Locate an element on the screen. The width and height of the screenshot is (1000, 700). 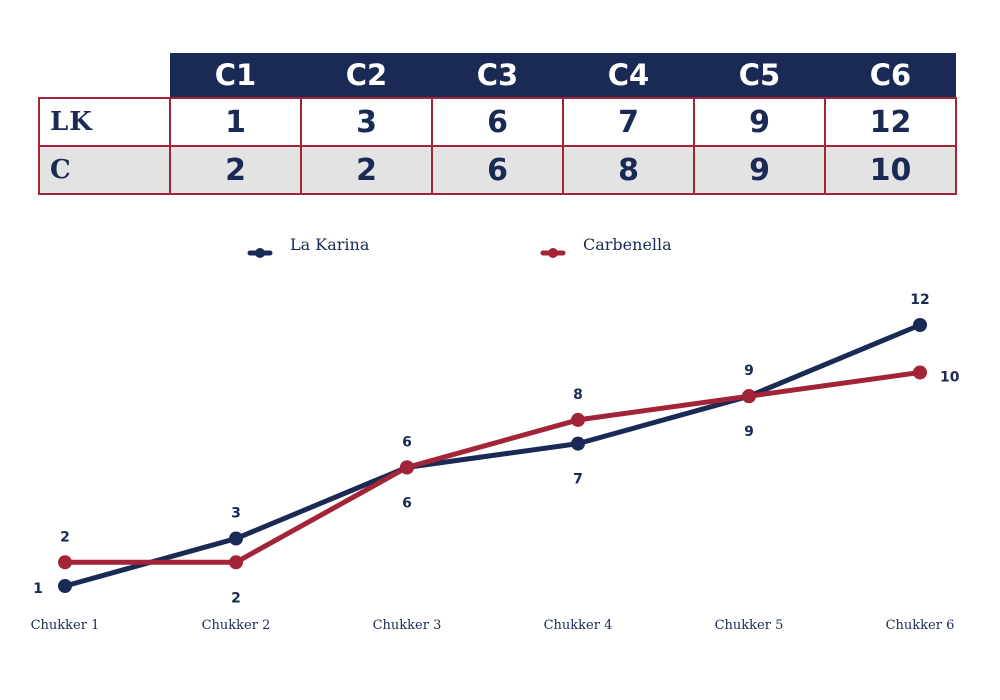
x-tick-label: Chukker 3 is located at coordinates (407, 625).